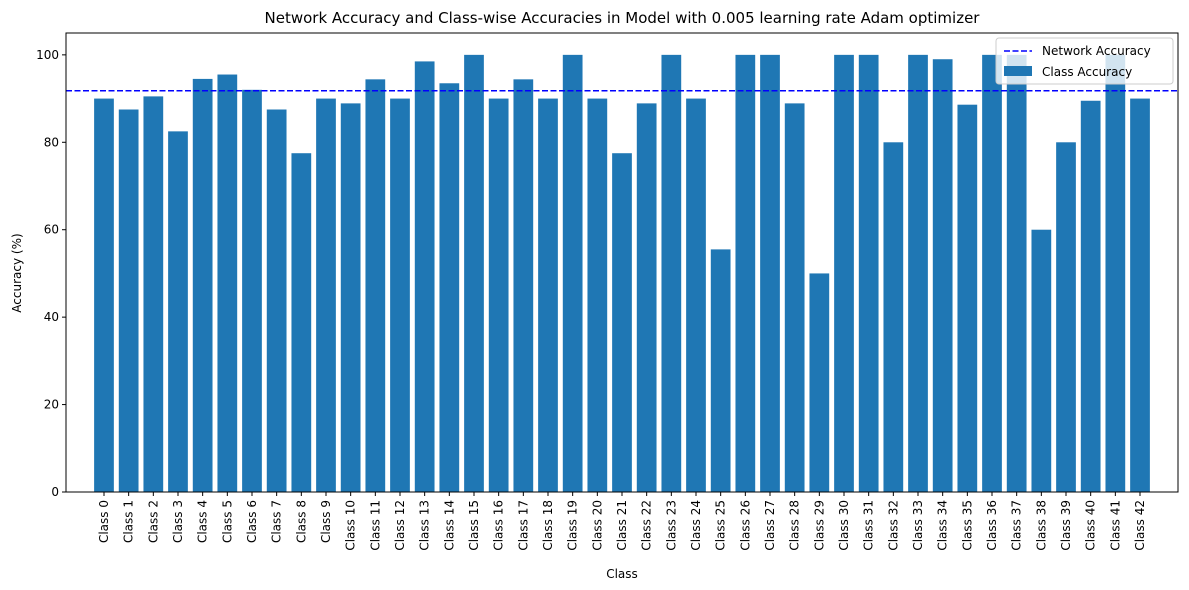 The height and width of the screenshot is (590, 1189). Describe the element at coordinates (943, 525) in the screenshot. I see `x-tick-label: Class 34` at that location.